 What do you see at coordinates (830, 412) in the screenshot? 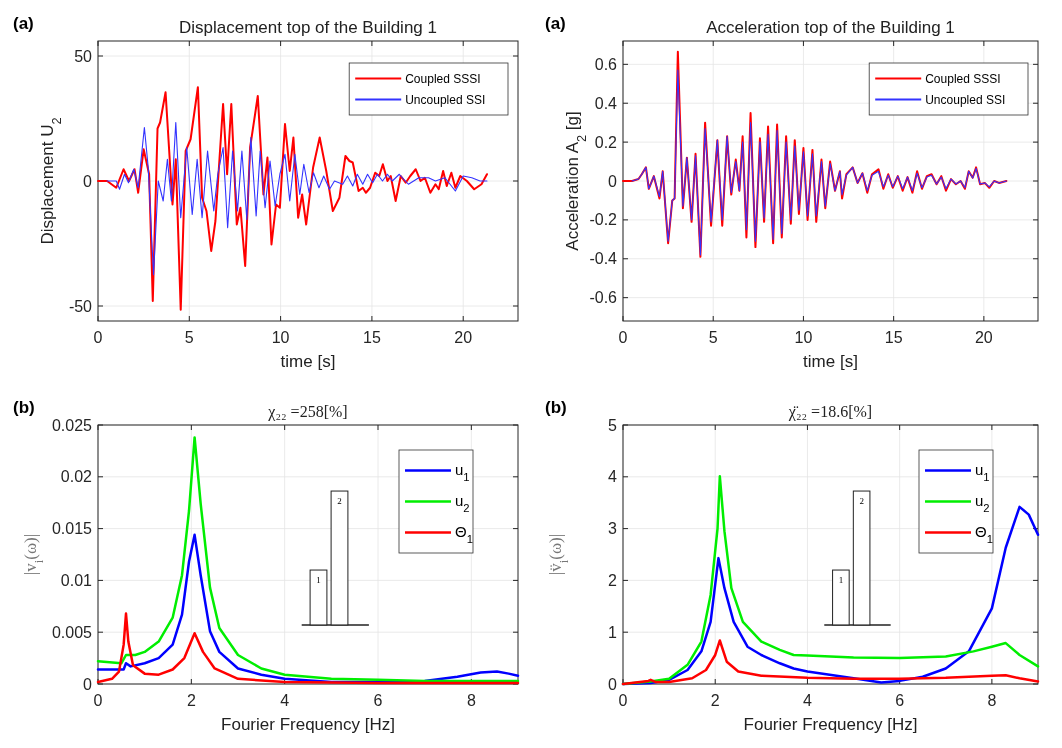
I see `chart-title: χ̈₂₂ =18.6[%]` at bounding box center [830, 412].